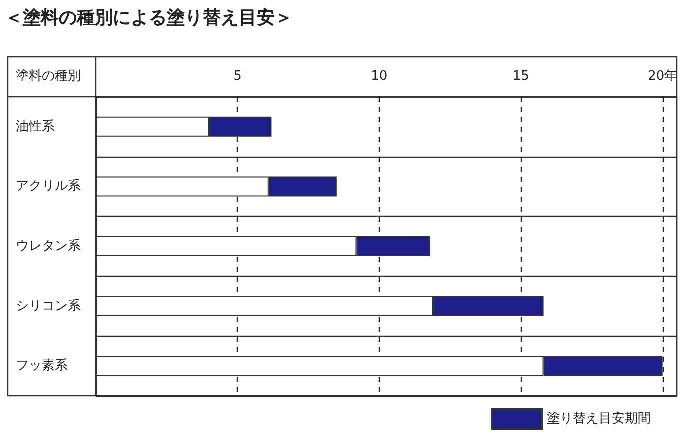  What do you see at coordinates (48, 306) in the screenshot?
I see `y-tick-label: シリコン系` at bounding box center [48, 306].